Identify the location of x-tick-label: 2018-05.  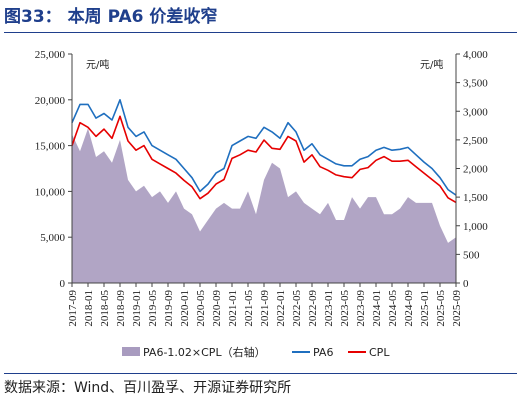
(105, 308).